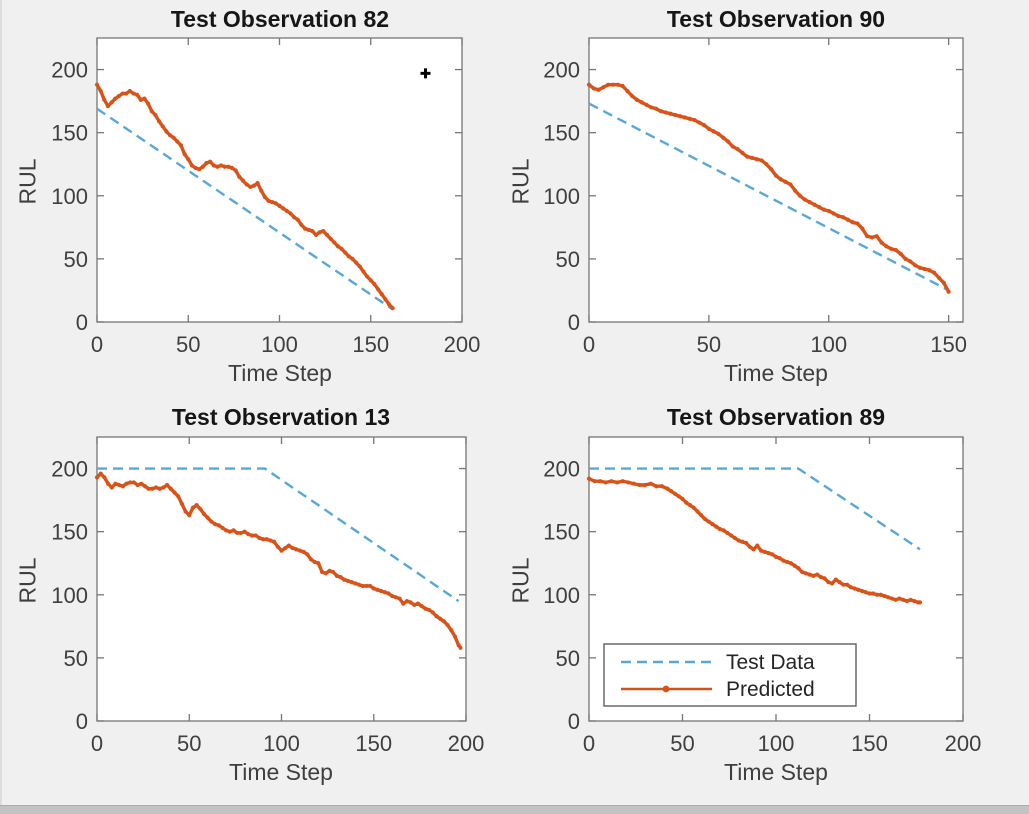 The height and width of the screenshot is (814, 1029). I want to click on legend: Test Data Predicted, so click(730, 675).